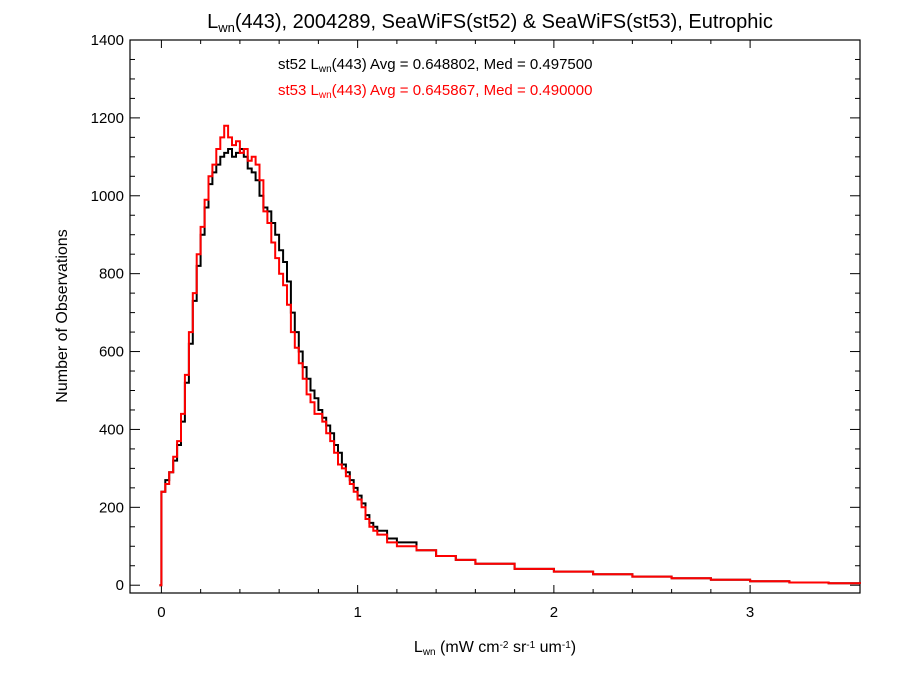 The image size is (900, 675). Describe the element at coordinates (107, 118) in the screenshot. I see `y-tick-label: 1200` at that location.